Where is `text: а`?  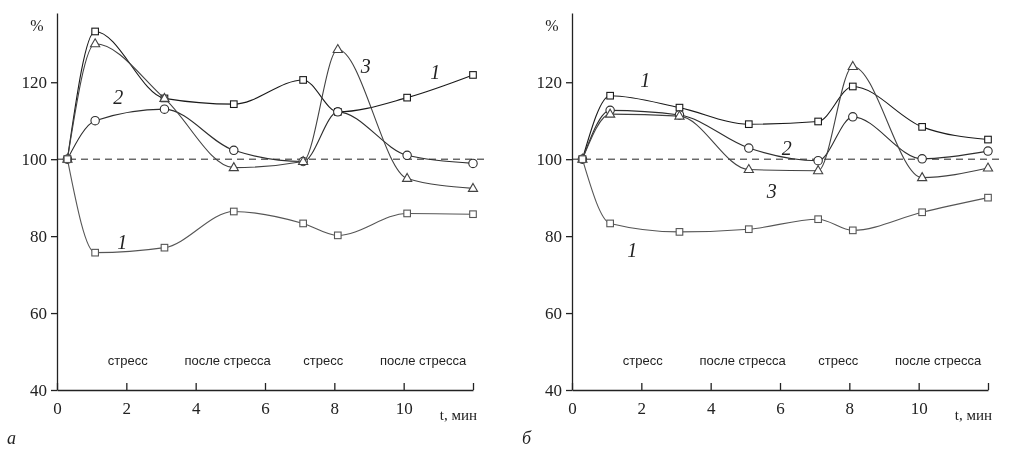
text: а is located at coordinates (11, 438).